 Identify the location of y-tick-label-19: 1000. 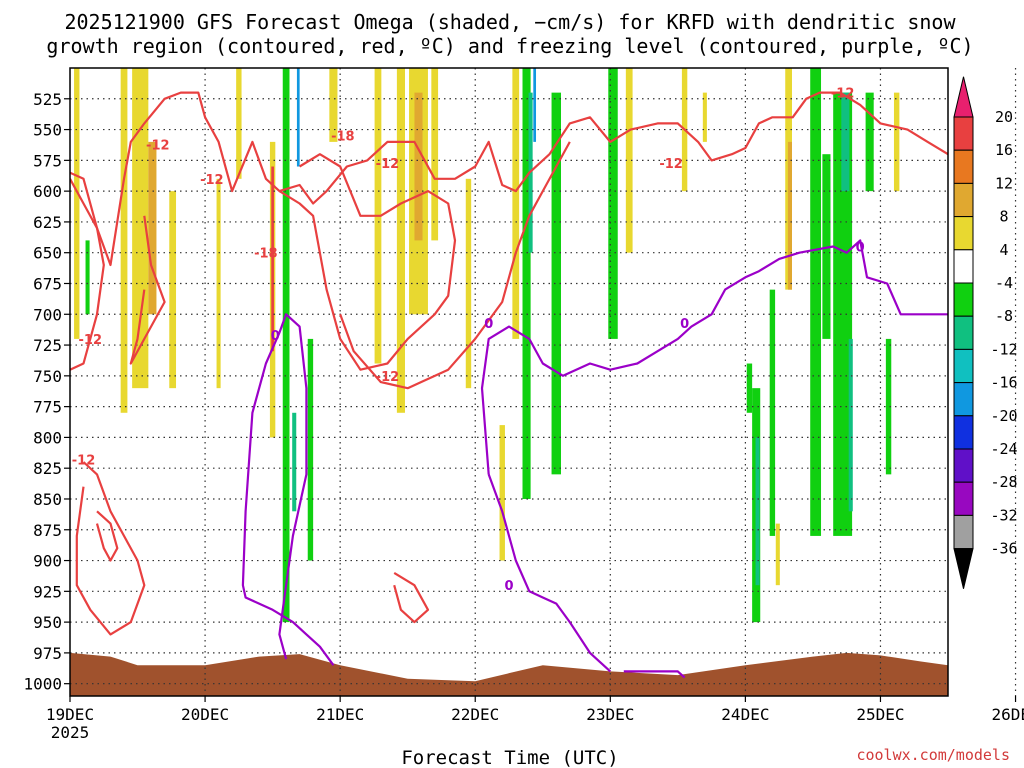
(42, 684).